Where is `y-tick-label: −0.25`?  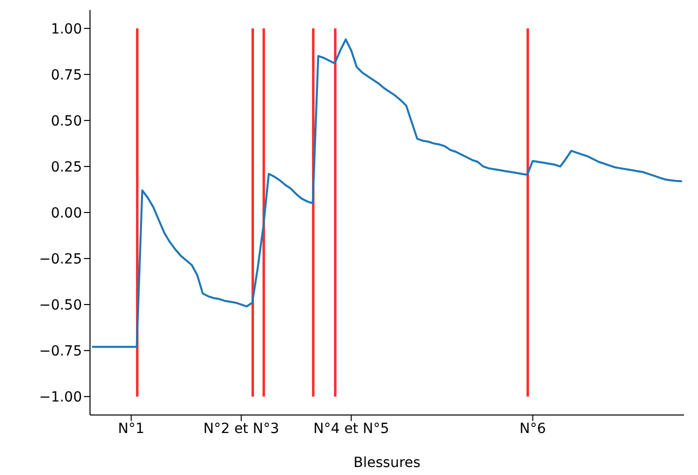 y-tick-label: −0.25 is located at coordinates (60, 259).